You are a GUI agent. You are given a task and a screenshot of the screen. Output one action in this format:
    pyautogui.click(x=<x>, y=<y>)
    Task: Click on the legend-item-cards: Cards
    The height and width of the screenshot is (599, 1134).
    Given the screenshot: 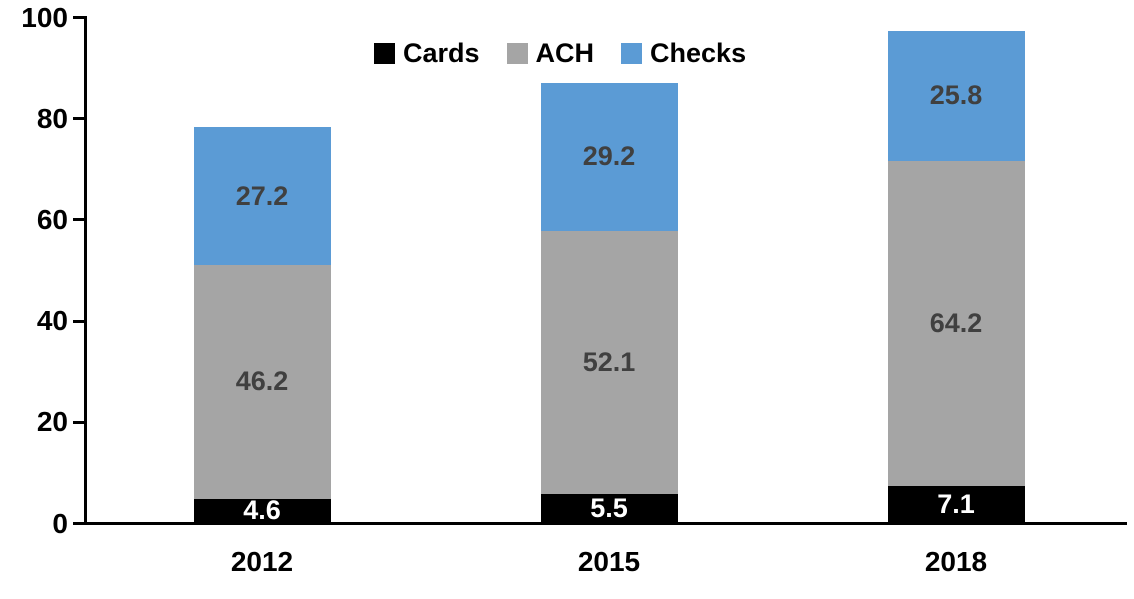 What is the action you would take?
    pyautogui.click(x=427, y=53)
    